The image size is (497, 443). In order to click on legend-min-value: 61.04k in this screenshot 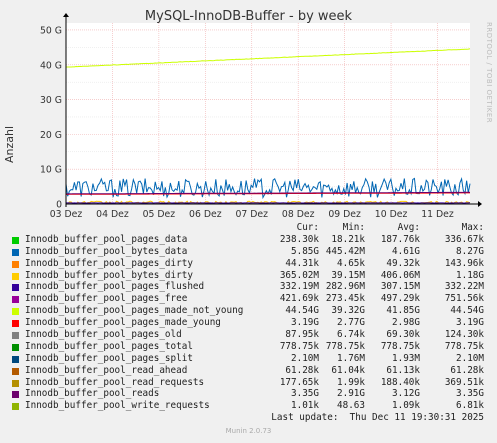, I will do `click(348, 370)`.